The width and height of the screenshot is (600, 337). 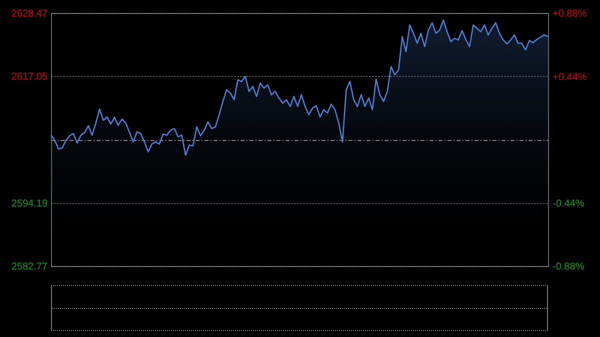 I want to click on y2-tick-label: +0.44%, so click(x=569, y=77).